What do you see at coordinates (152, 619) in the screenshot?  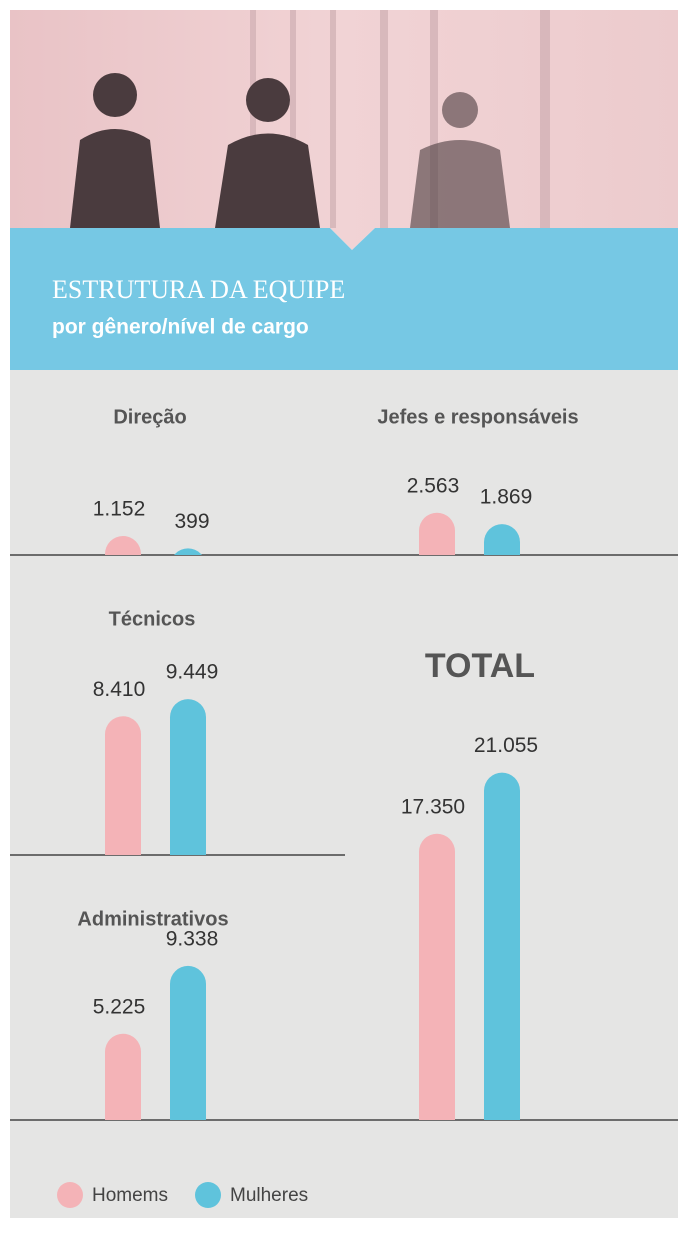 I see `chart-title: Técnicos` at bounding box center [152, 619].